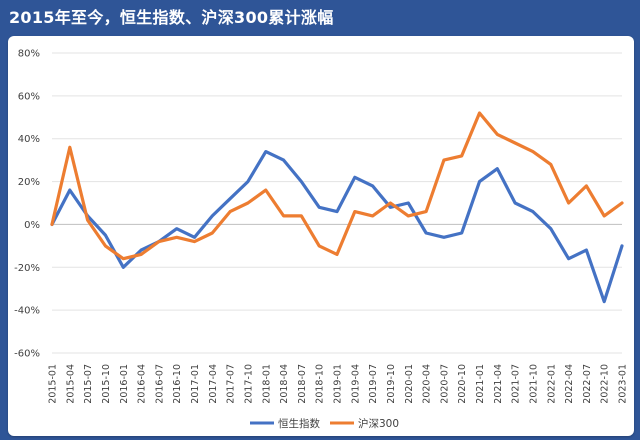 Image resolution: width=640 pixels, height=440 pixels. Describe the element at coordinates (70, 384) in the screenshot. I see `x-tick-label: 2015-04` at that location.